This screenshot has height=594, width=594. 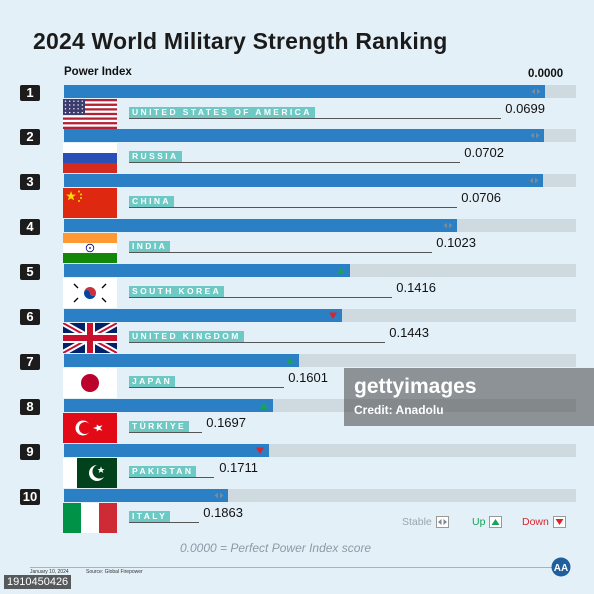 What do you see at coordinates (150, 516) in the screenshot?
I see `country-label: ITALY` at bounding box center [150, 516].